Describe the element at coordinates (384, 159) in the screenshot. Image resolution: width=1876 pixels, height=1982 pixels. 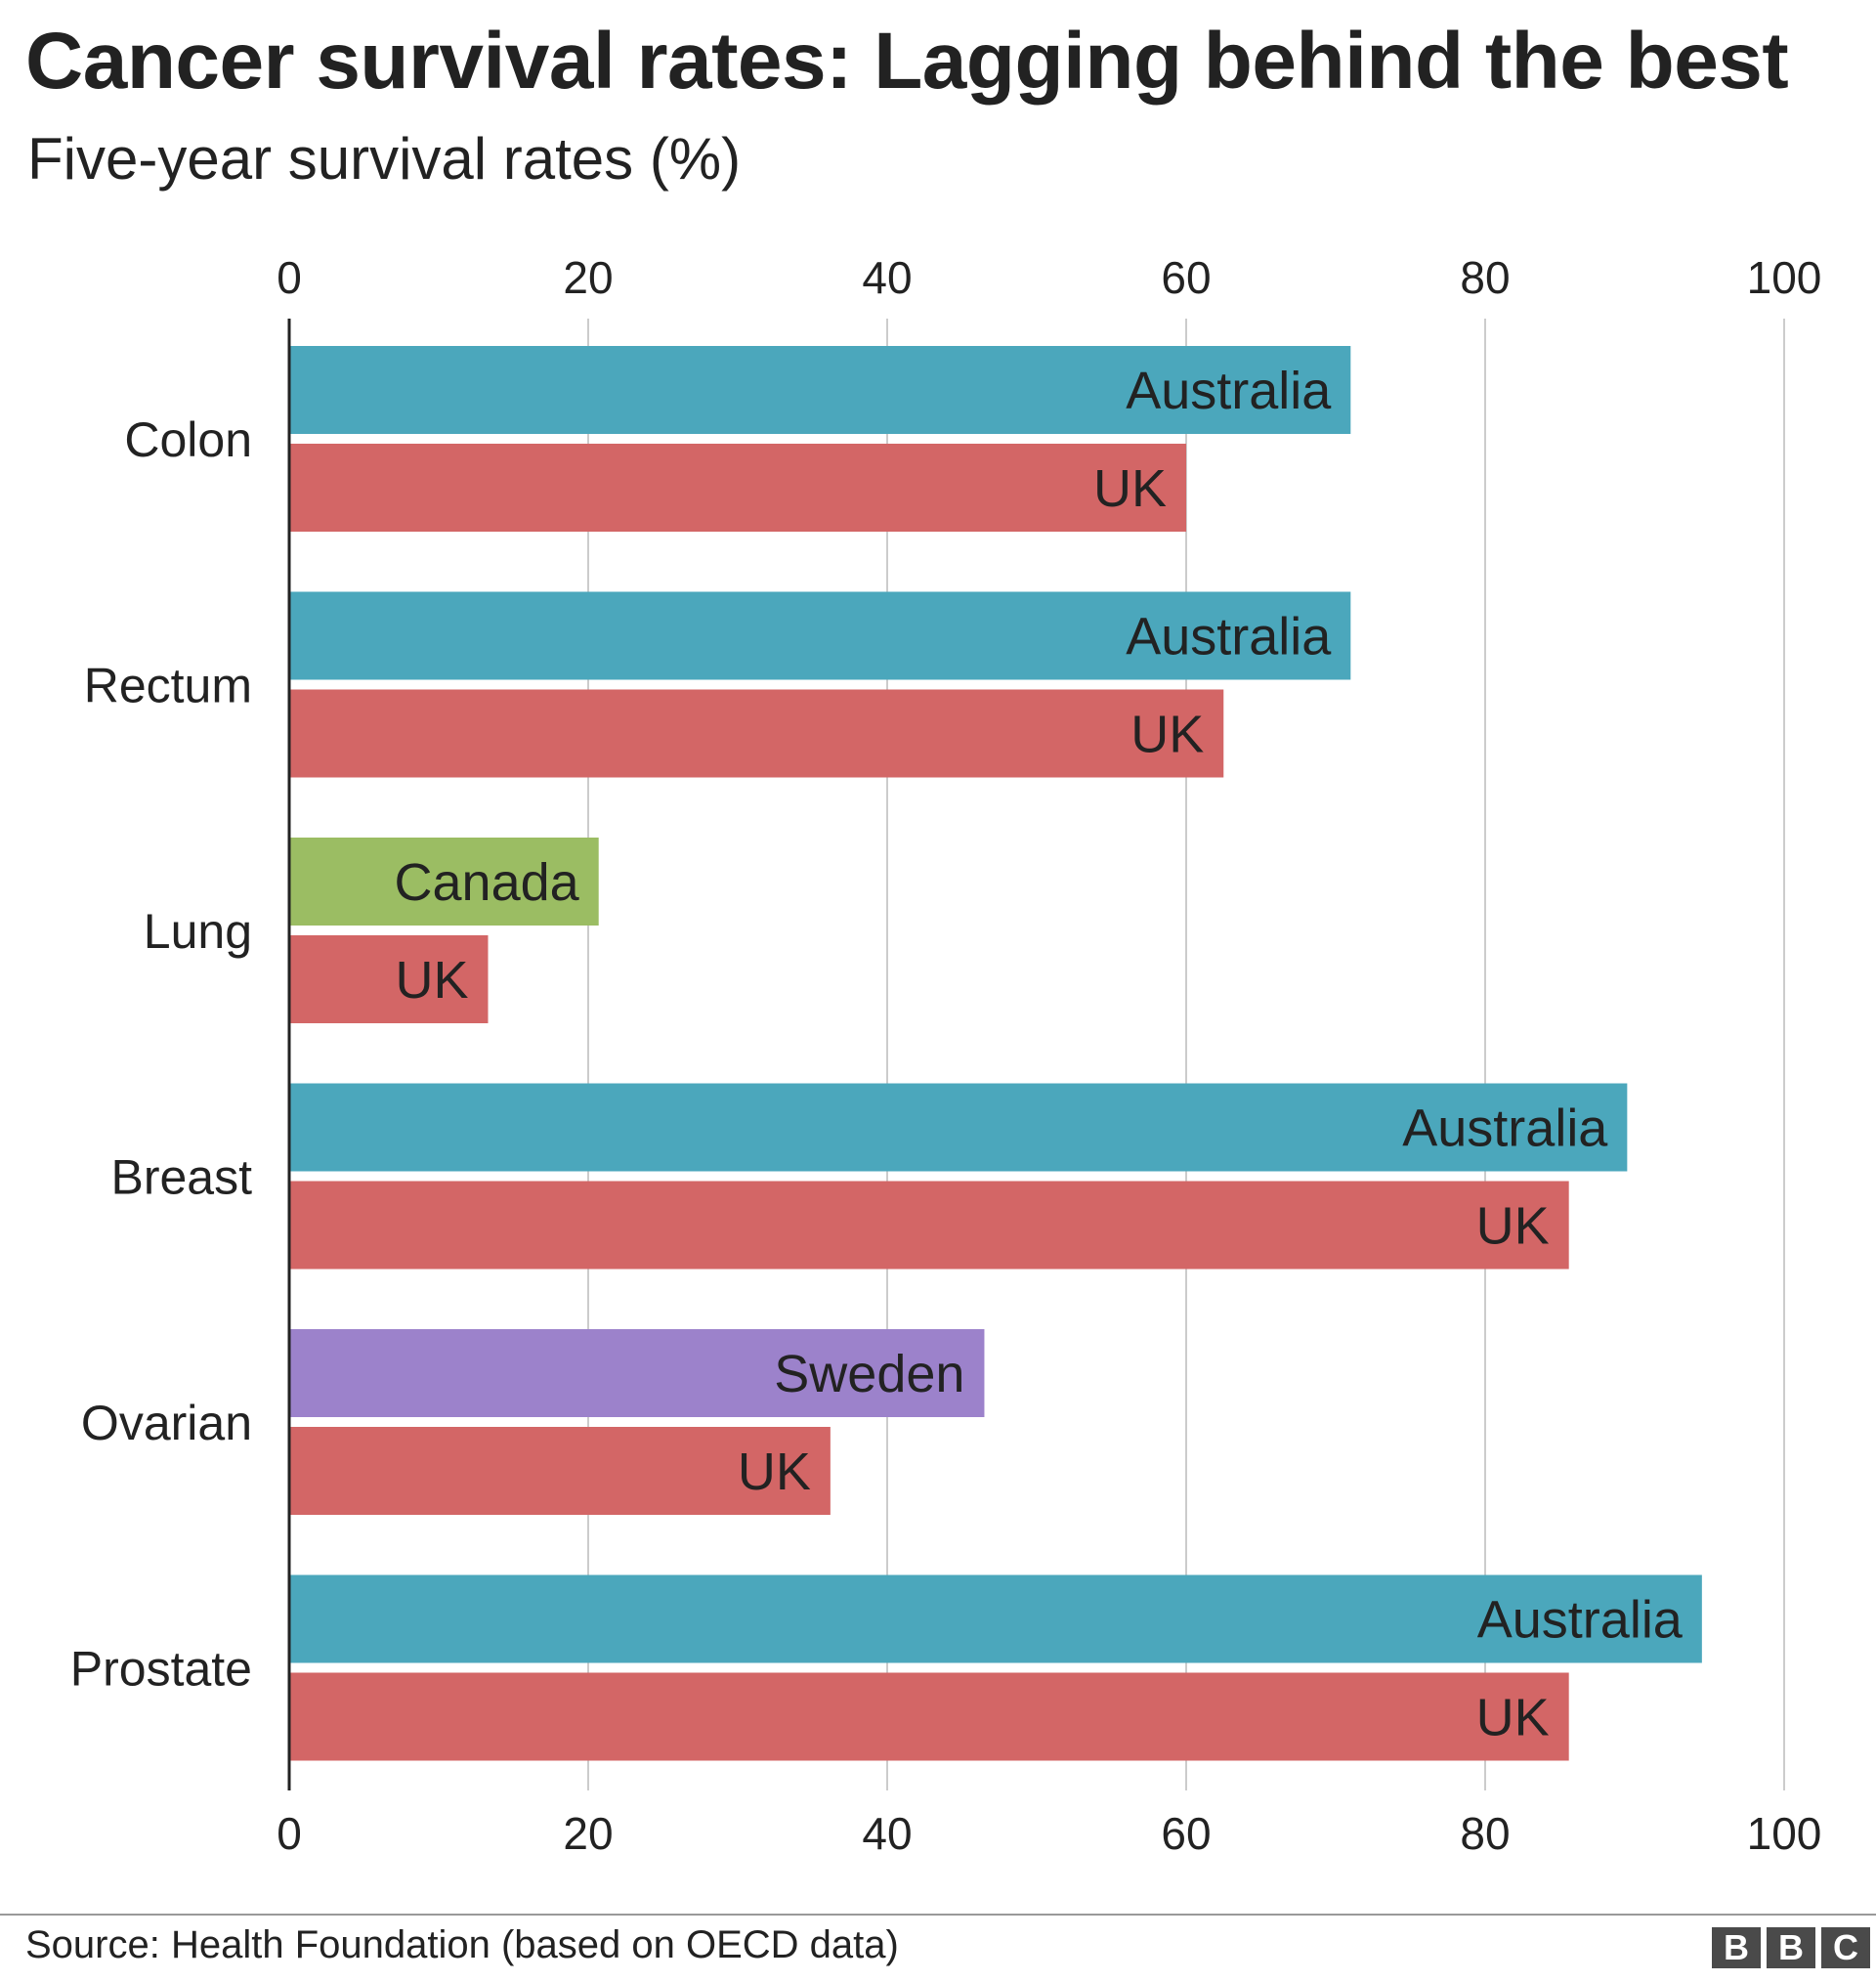
I see `chart-subtitle: Five-year survival rates (%)` at that location.